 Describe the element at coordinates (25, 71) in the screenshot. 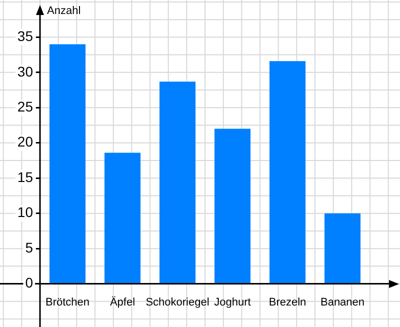

I see `y-tick-label: 30` at that location.